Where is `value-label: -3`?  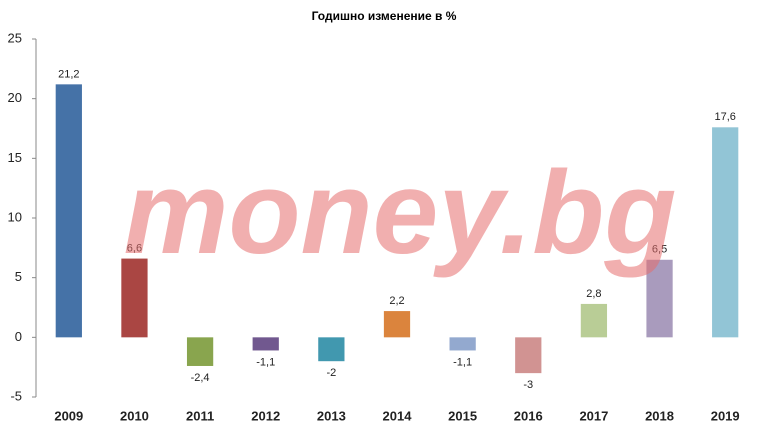 value-label: -3 is located at coordinates (528, 385).